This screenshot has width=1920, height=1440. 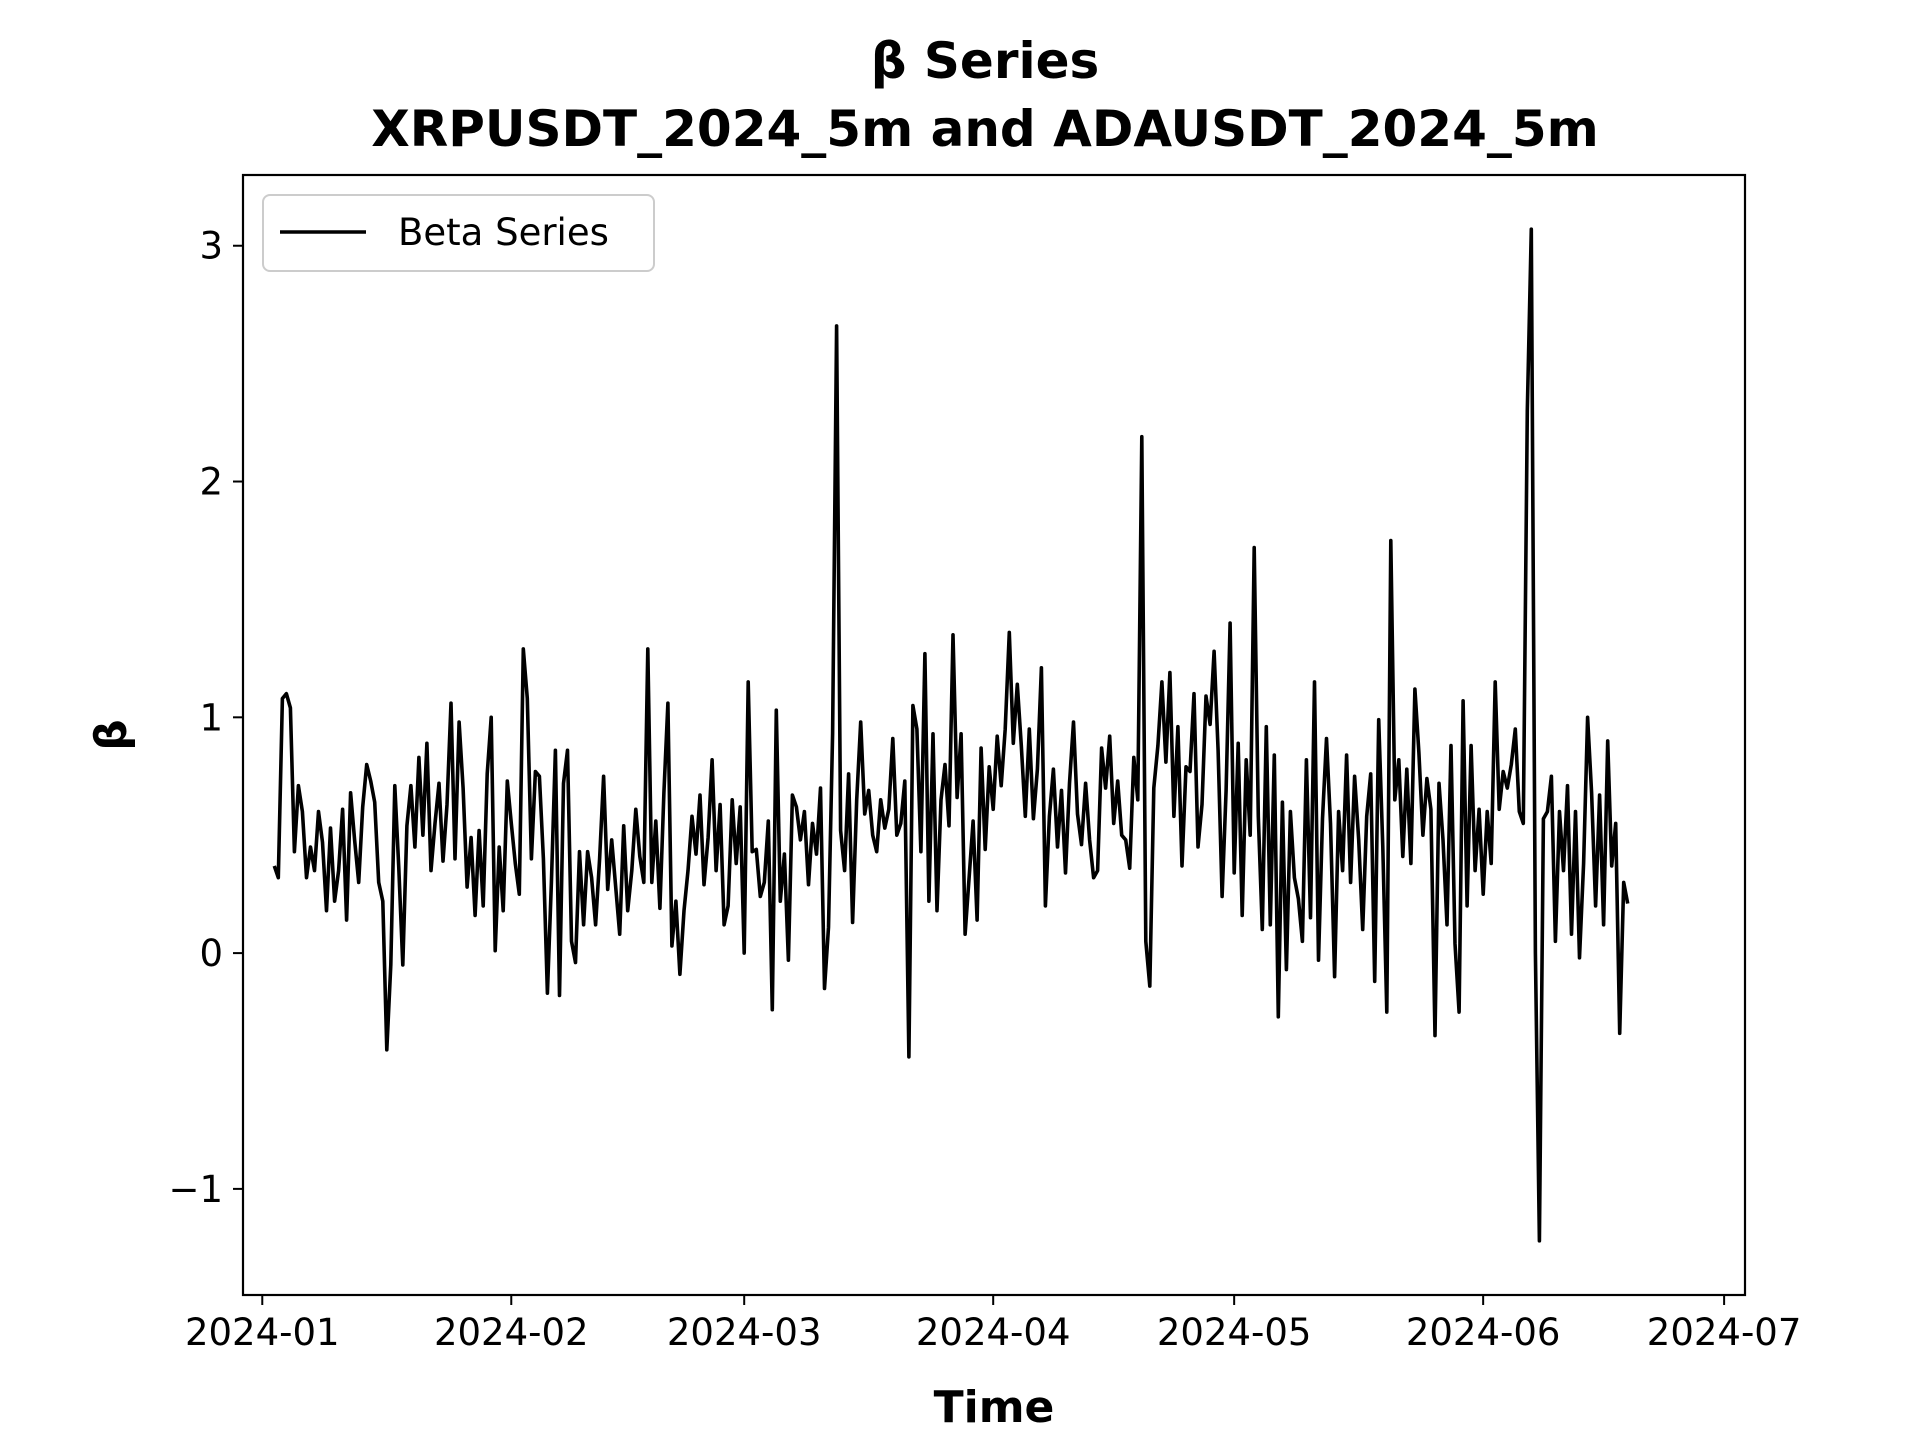 I want to click on y-axis: −1 0 1 2 3, so click(x=205, y=718).